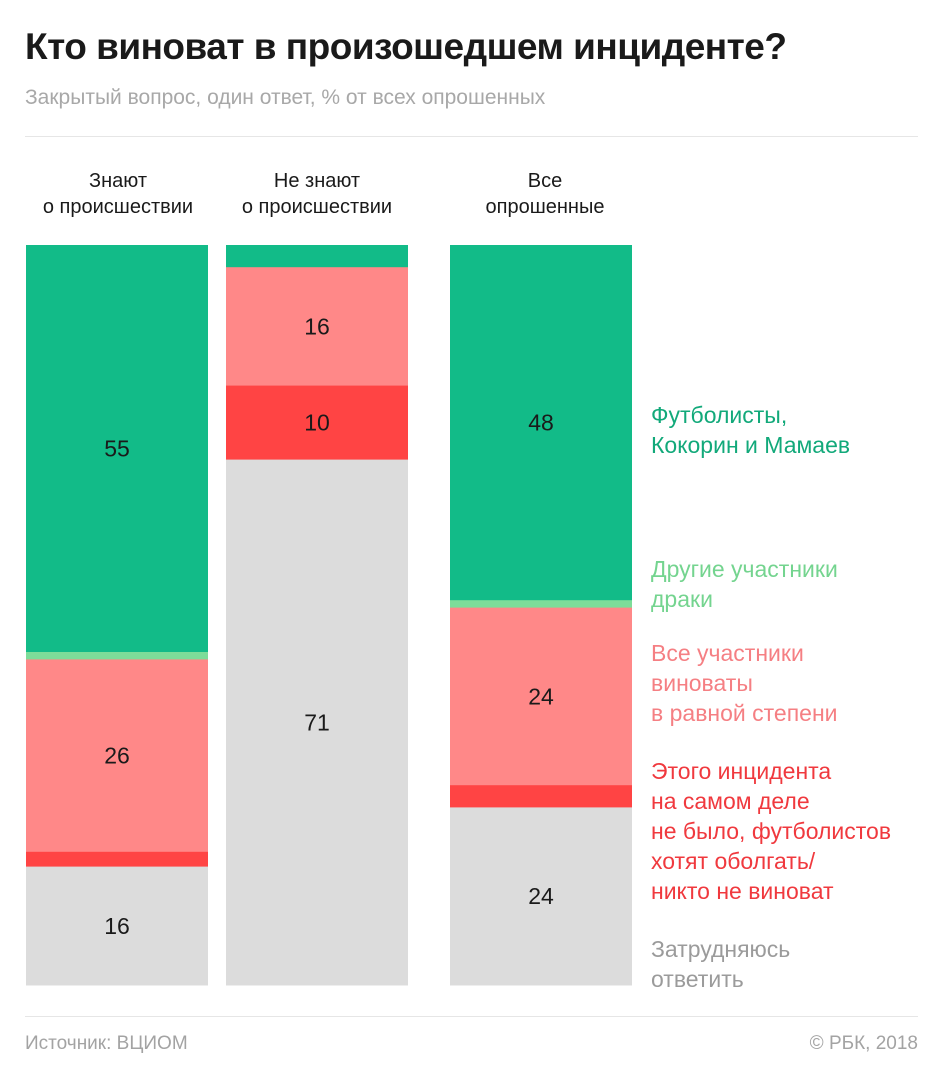 The image size is (945, 1073). I want to click on bar-aware: 55 26 16, so click(117, 615).